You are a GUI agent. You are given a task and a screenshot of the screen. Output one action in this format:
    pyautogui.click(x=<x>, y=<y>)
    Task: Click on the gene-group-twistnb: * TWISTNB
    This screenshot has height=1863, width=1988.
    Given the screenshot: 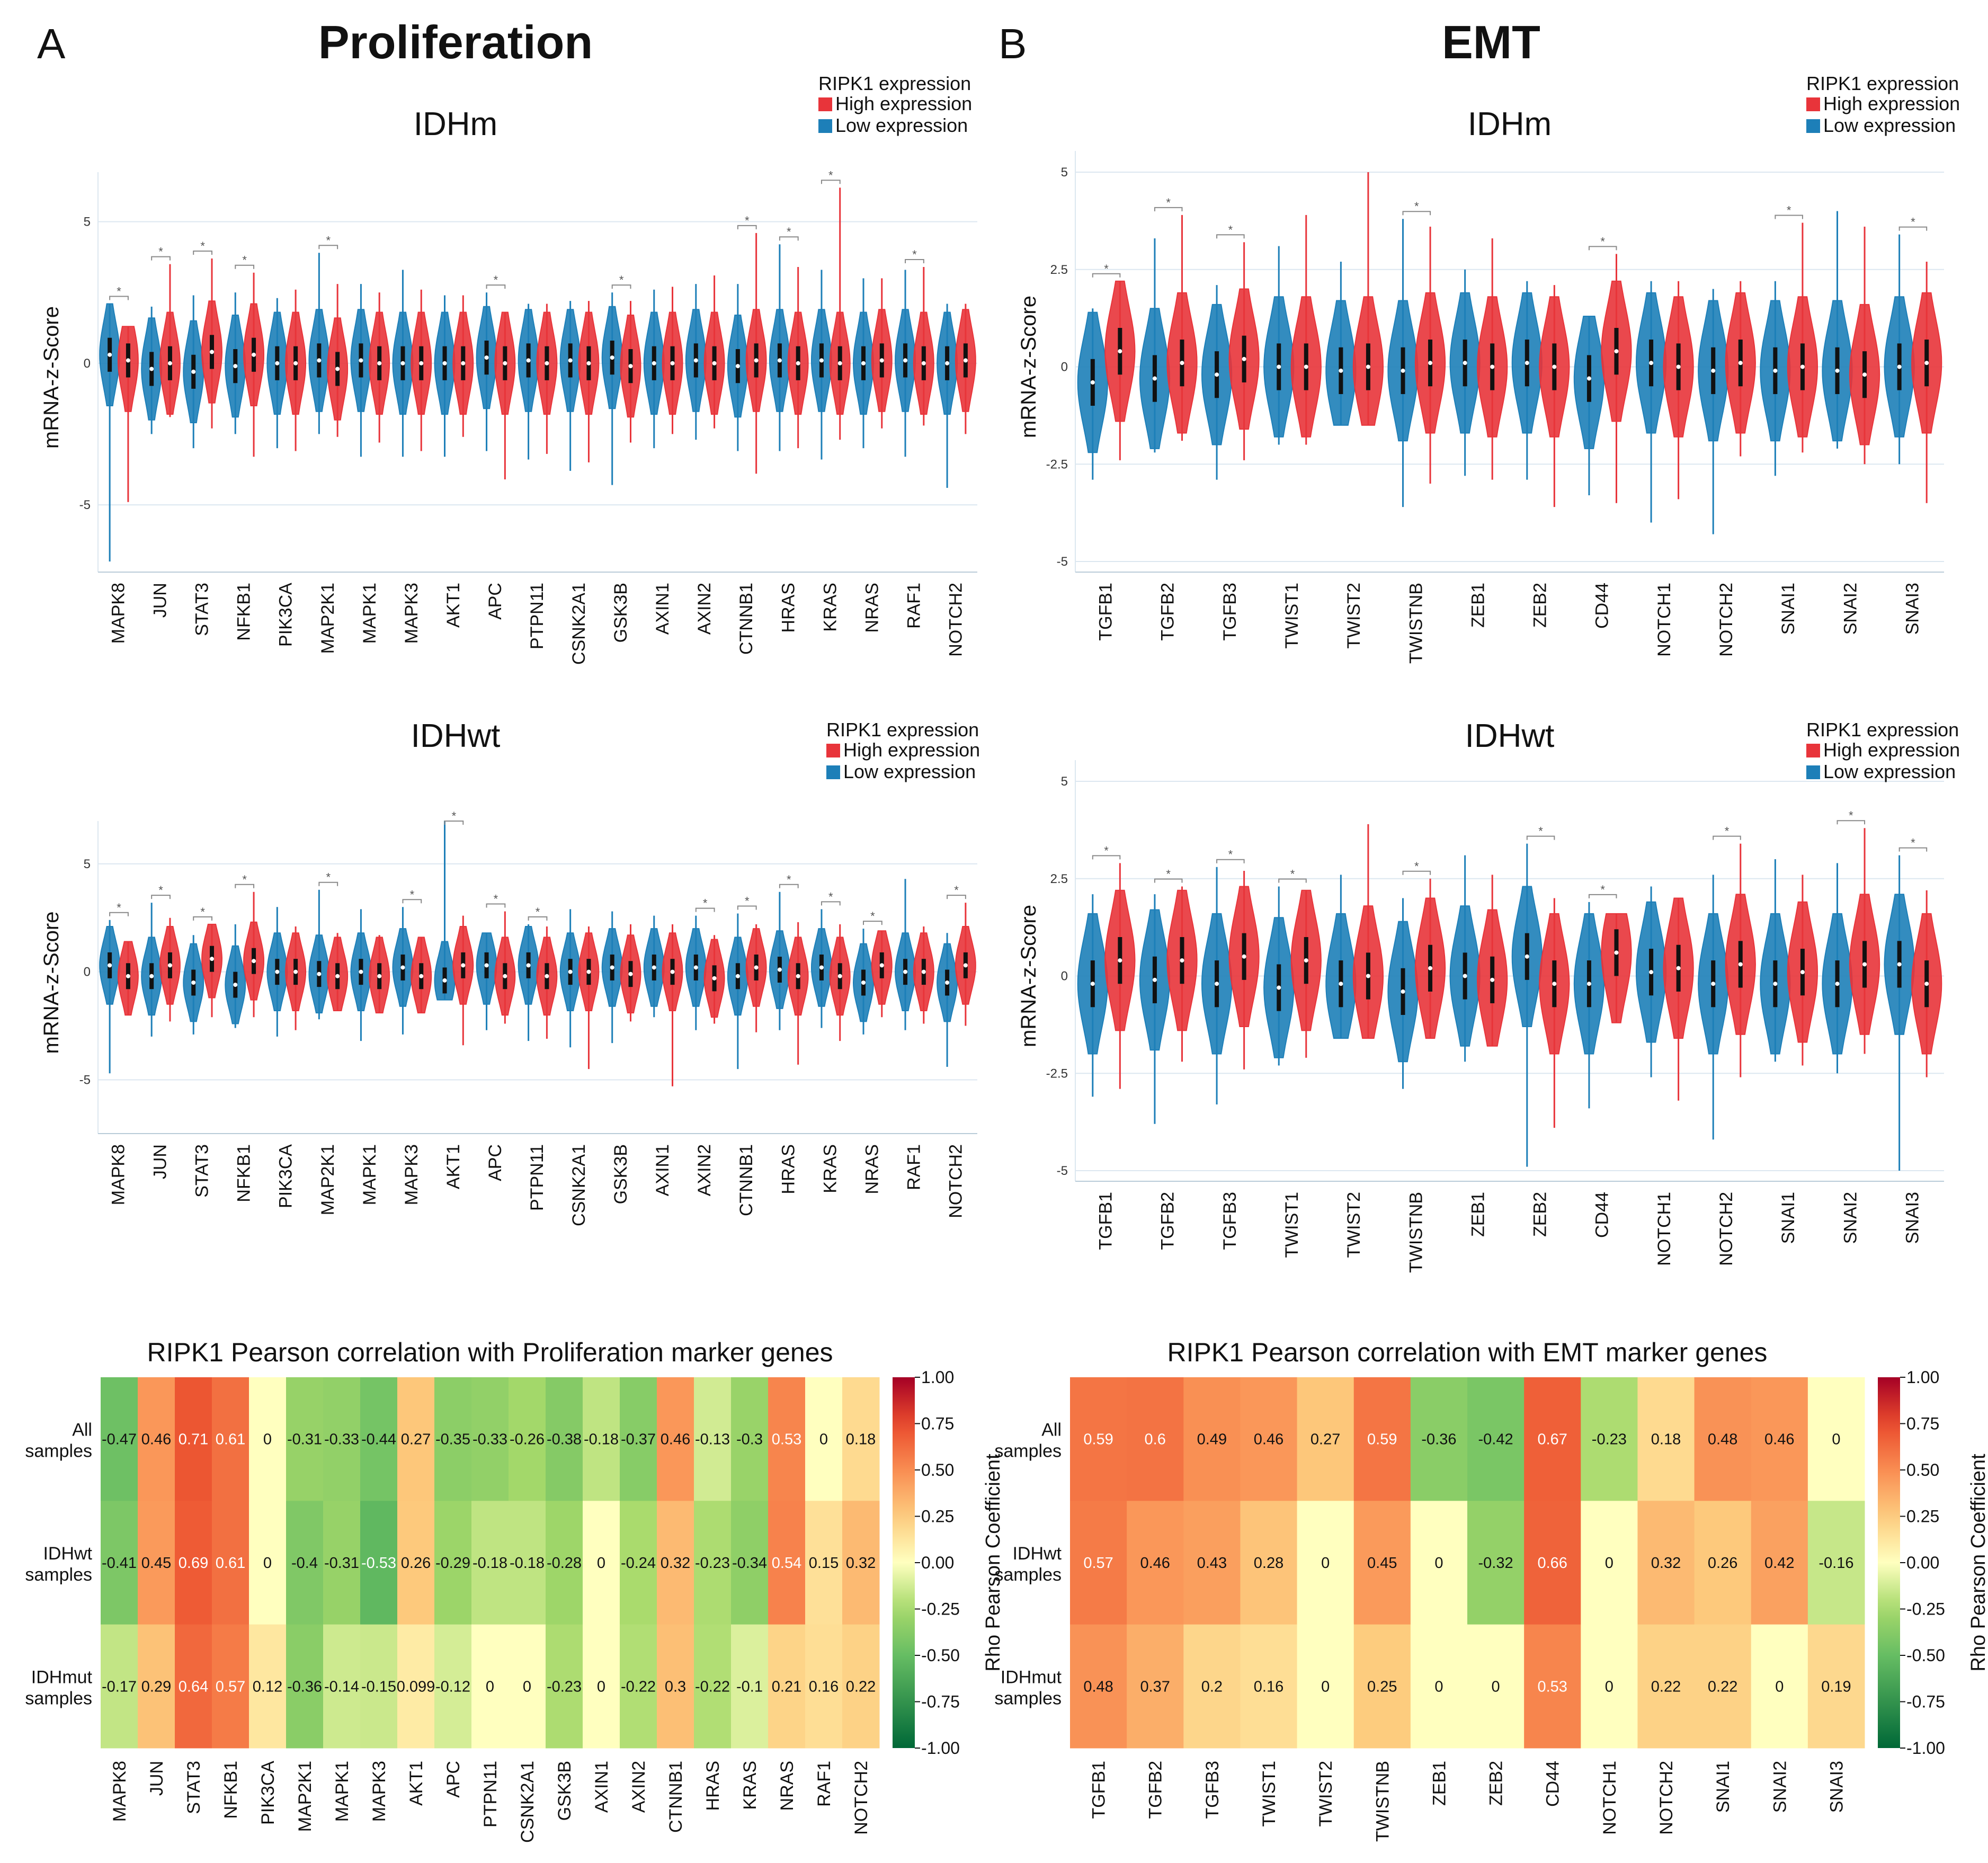 What is the action you would take?
    pyautogui.click(x=1417, y=432)
    